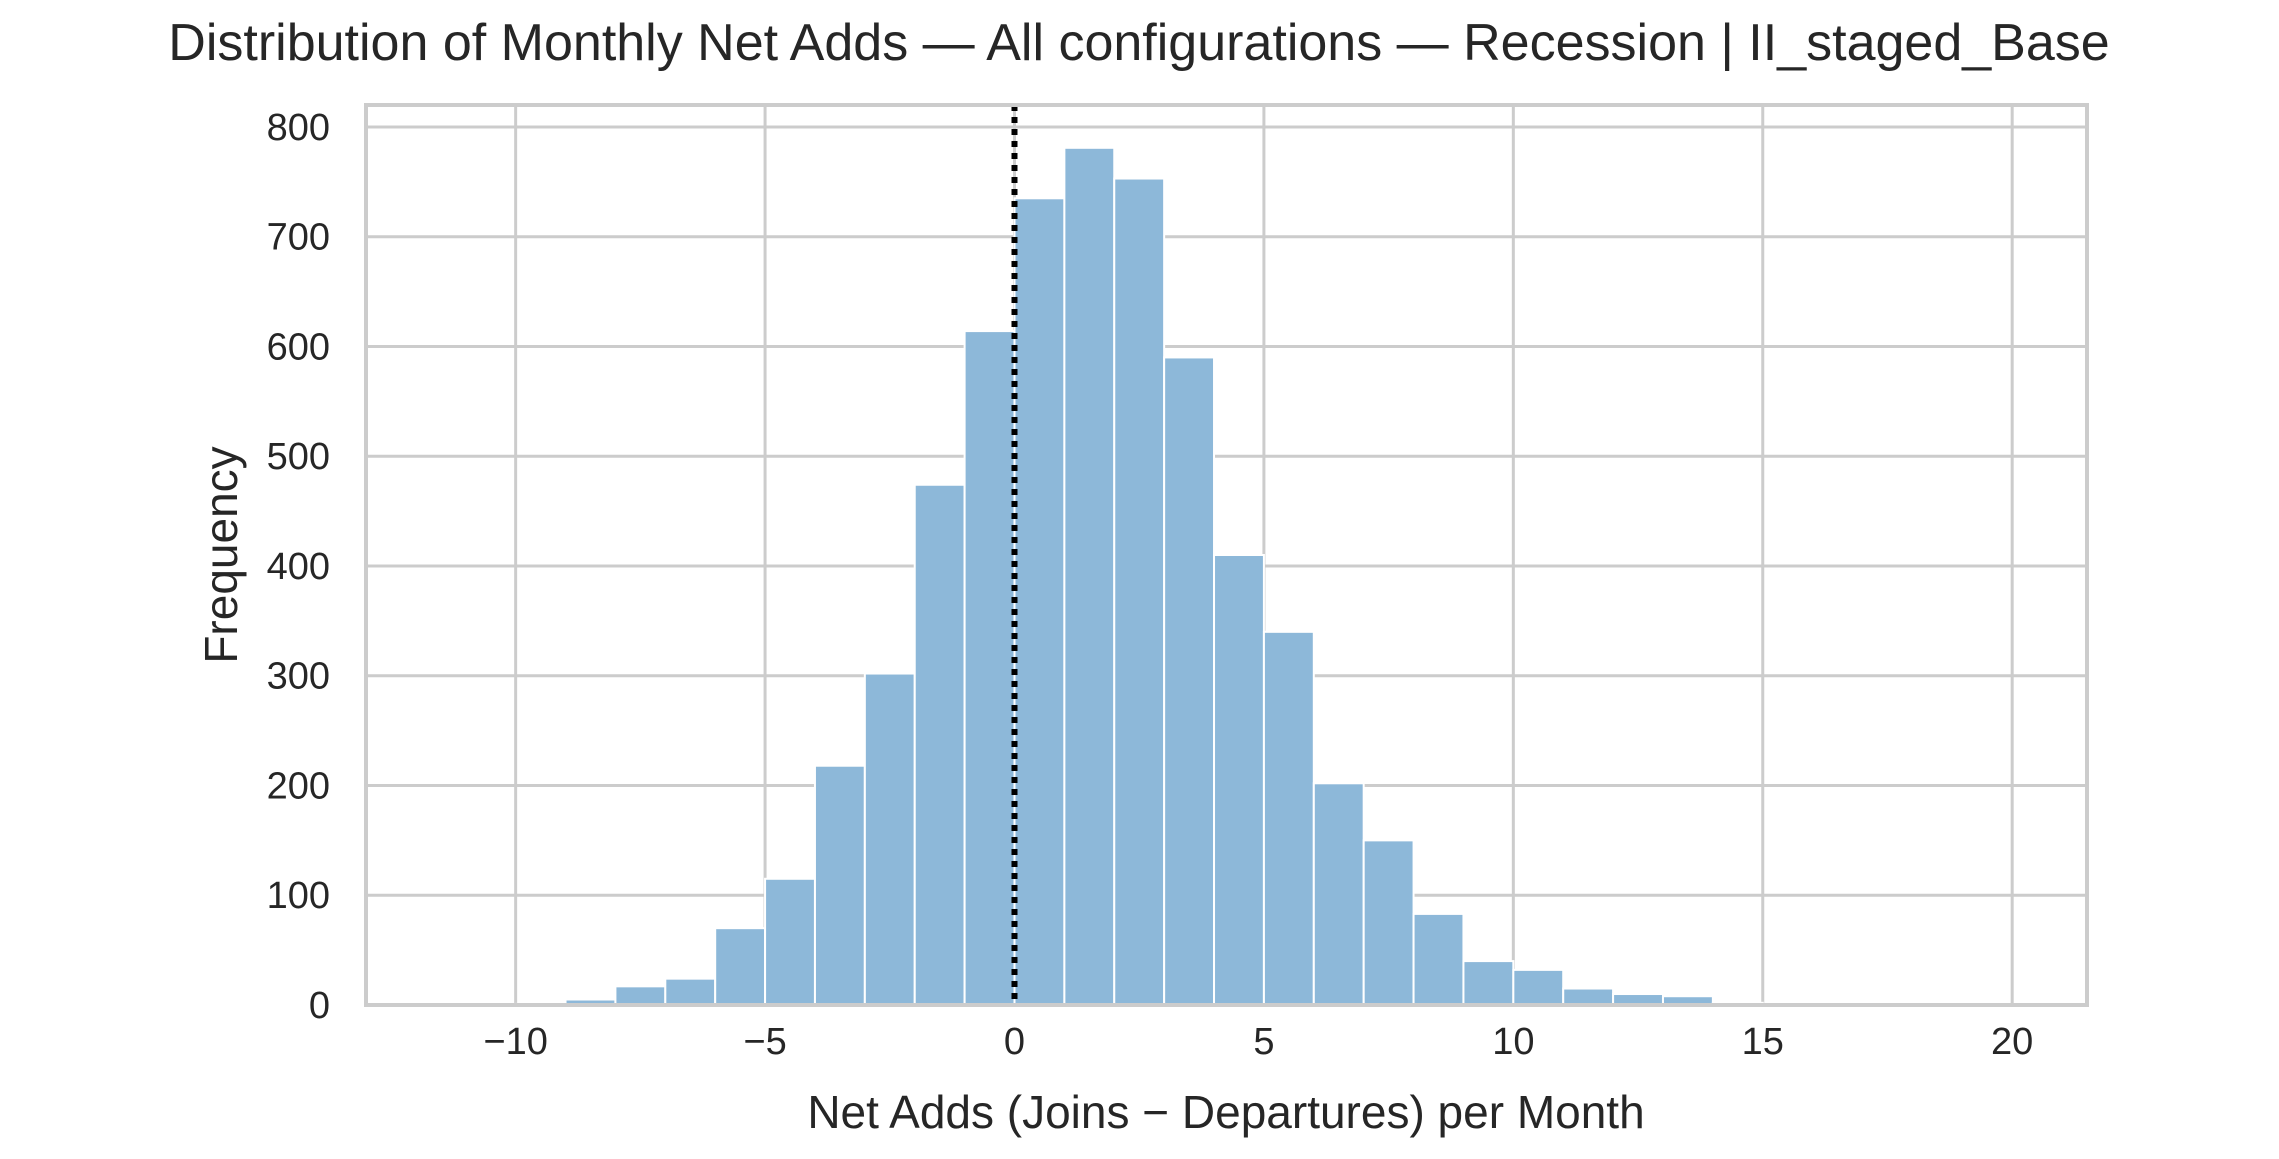 This screenshot has width=2279, height=1159. Describe the element at coordinates (298, 786) in the screenshot. I see `y-tick-label: 200` at that location.